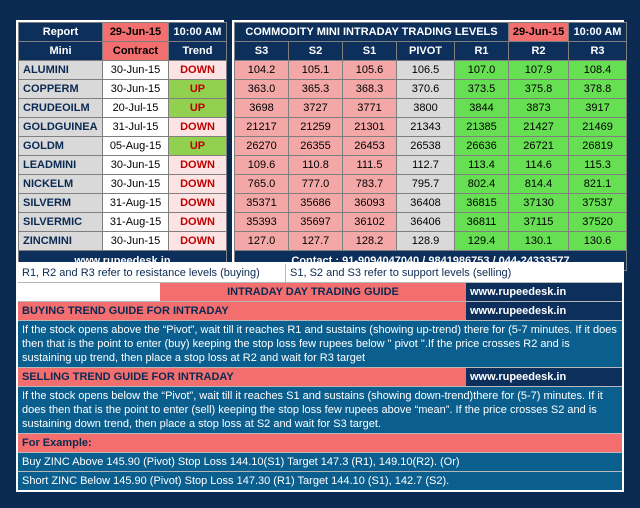 Image resolution: width=640 pixels, height=508 pixels. Describe the element at coordinates (598, 89) in the screenshot. I see `level-r3: 378.8` at that location.